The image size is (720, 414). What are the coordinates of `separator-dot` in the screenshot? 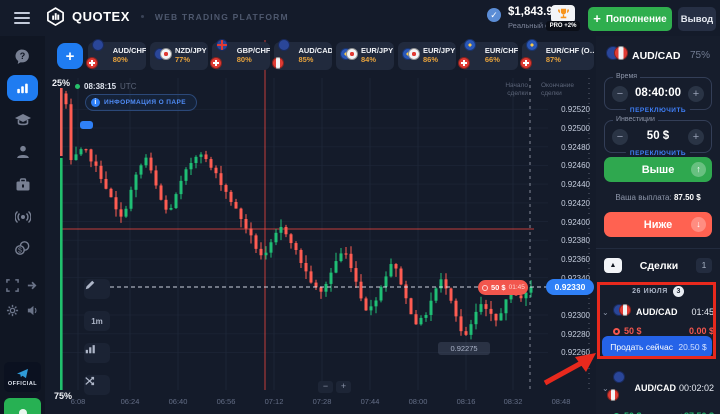 It's located at (142, 16).